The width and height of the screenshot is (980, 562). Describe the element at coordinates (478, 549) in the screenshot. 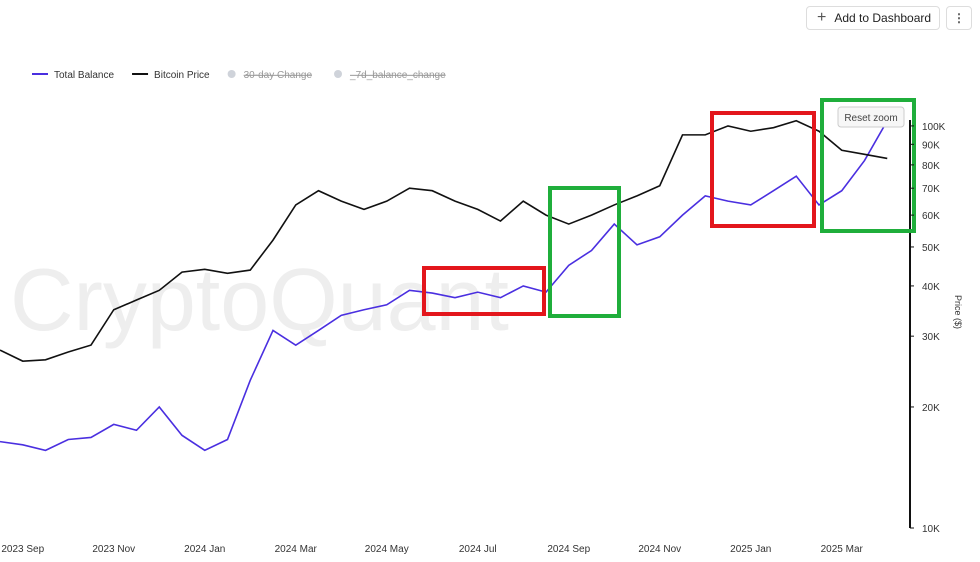

I see `x-tick-label: 2024 Jul` at that location.